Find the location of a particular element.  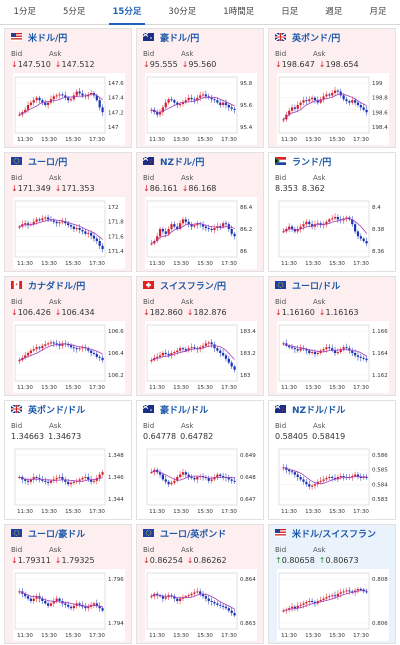

tab-6: 週足 is located at coordinates (334, 12).